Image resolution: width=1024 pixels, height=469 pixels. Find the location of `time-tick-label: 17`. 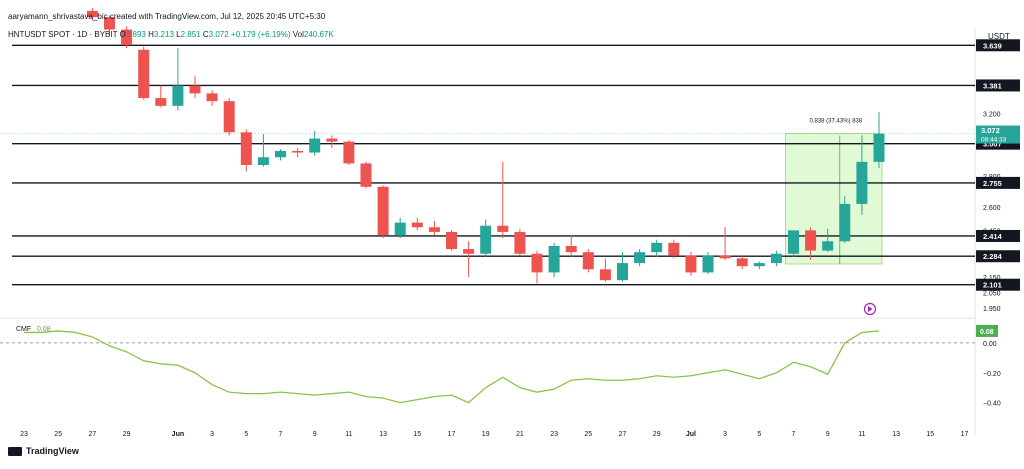

time-tick-label: 17 is located at coordinates (452, 434).